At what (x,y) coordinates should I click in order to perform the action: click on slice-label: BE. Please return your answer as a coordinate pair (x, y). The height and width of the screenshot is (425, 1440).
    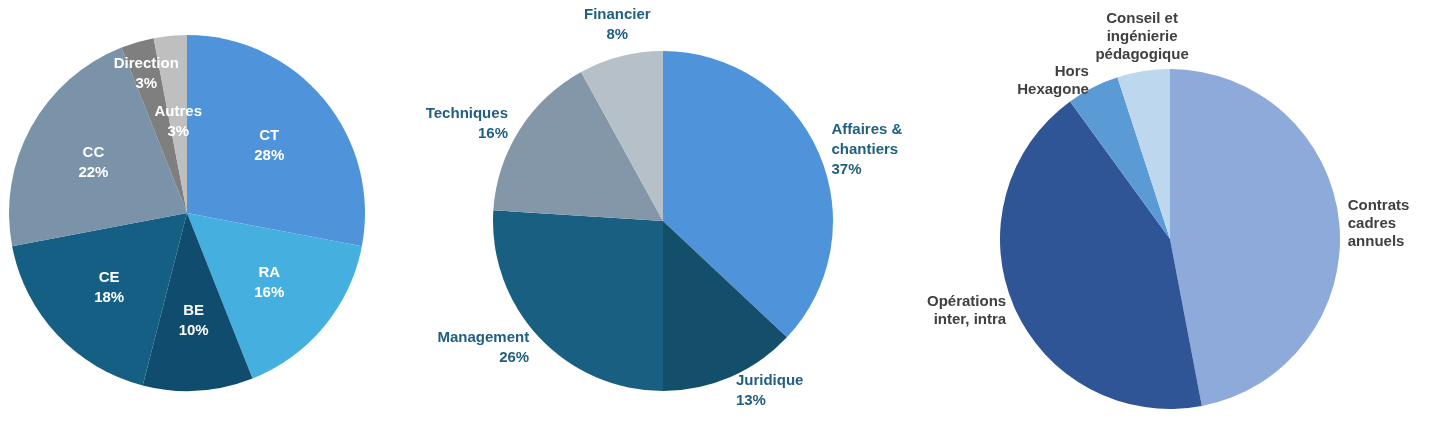
    Looking at the image, I should click on (194, 310).